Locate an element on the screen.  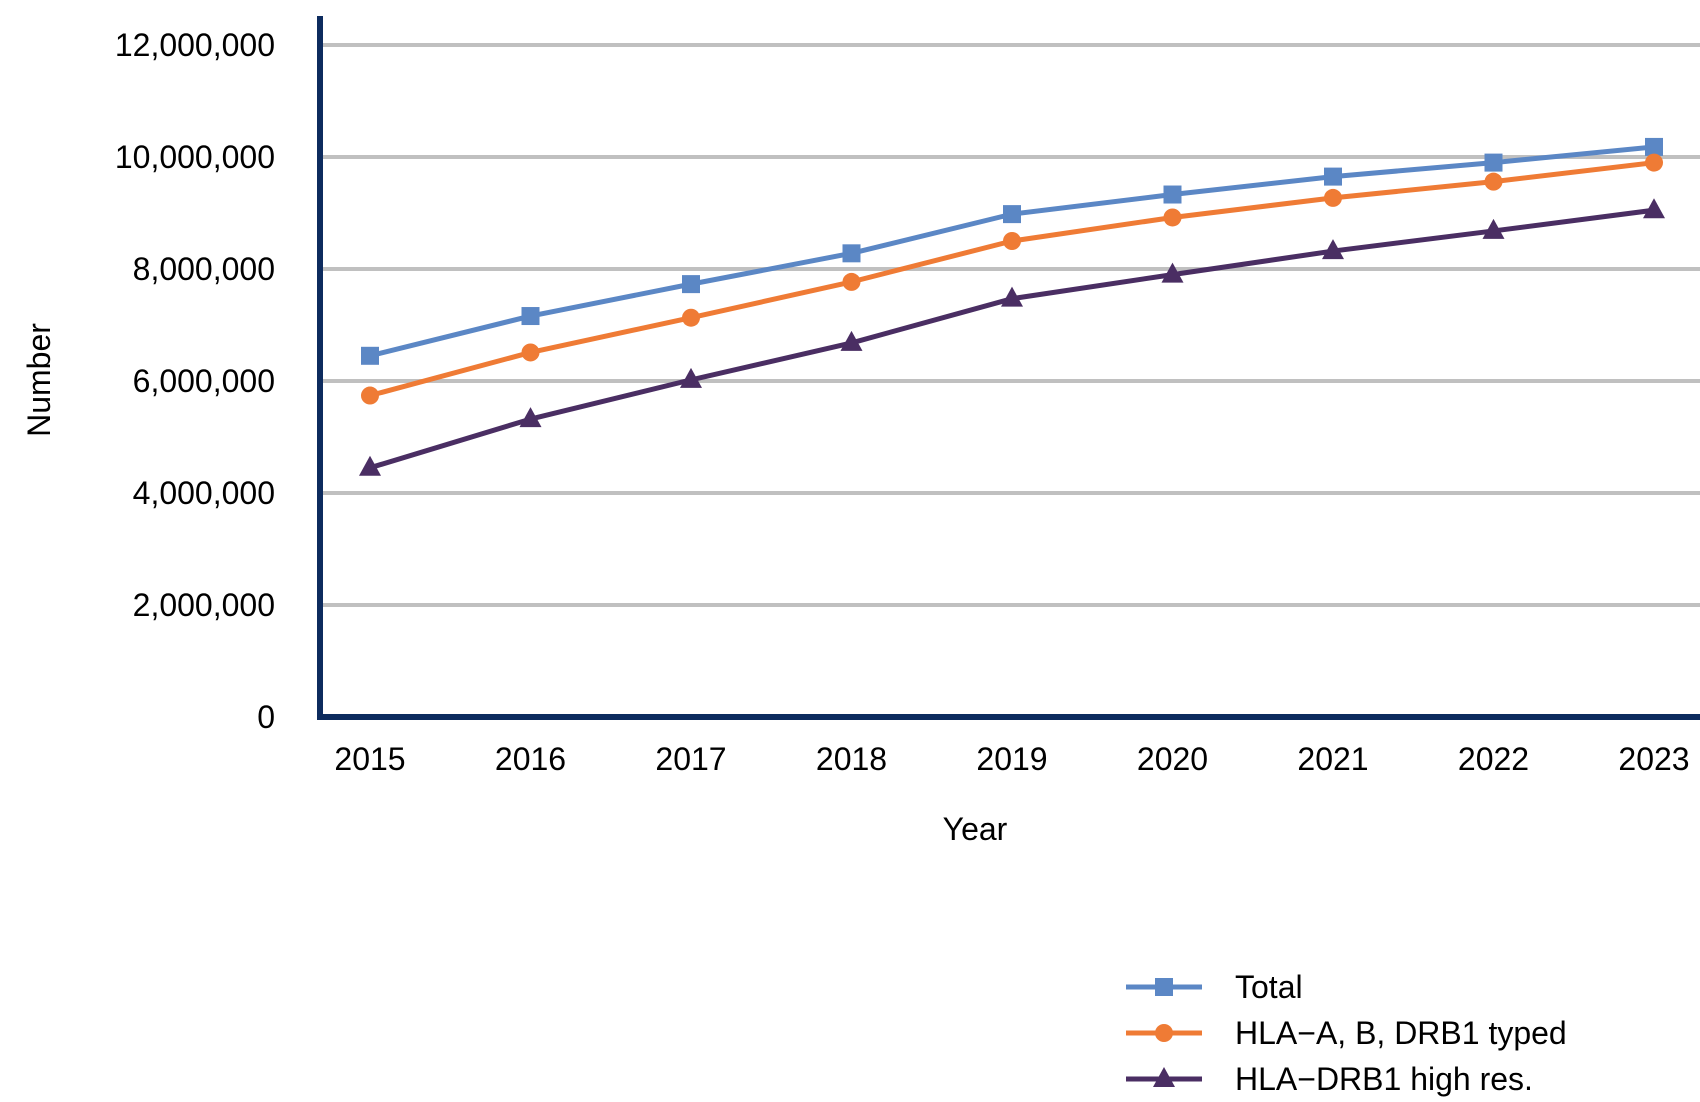
y-tick-label: 10,000,000 is located at coordinates (195, 157).